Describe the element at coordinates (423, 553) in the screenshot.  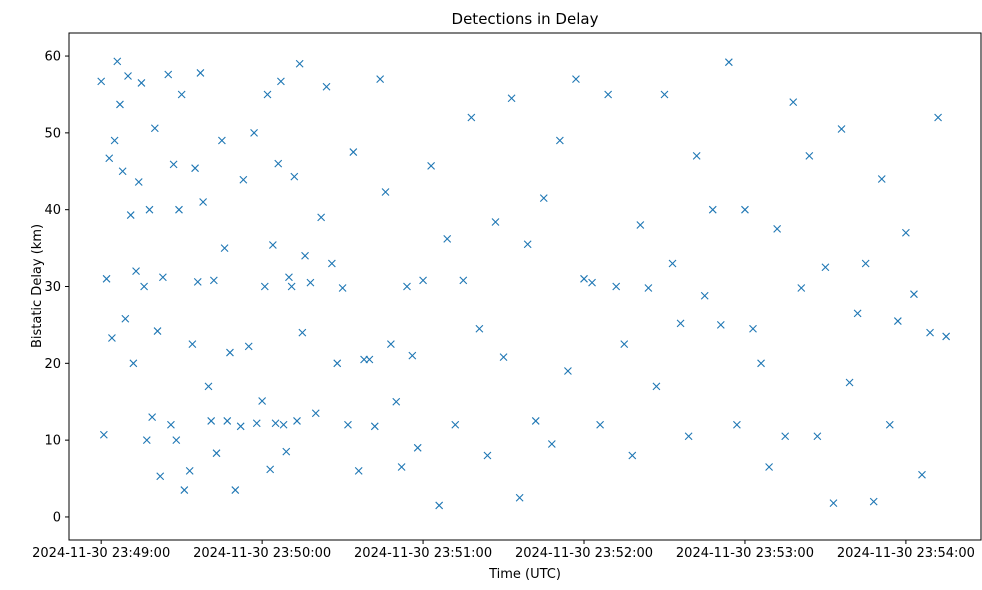
I see `x-tick-label: 2024-11-30 23:51:00` at that location.